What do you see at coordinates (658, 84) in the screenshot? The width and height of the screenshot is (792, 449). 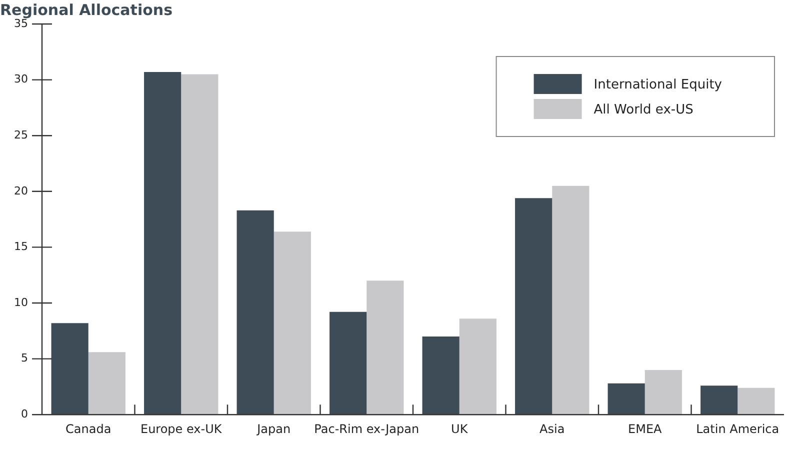 I see `legend-label: International Equity` at bounding box center [658, 84].